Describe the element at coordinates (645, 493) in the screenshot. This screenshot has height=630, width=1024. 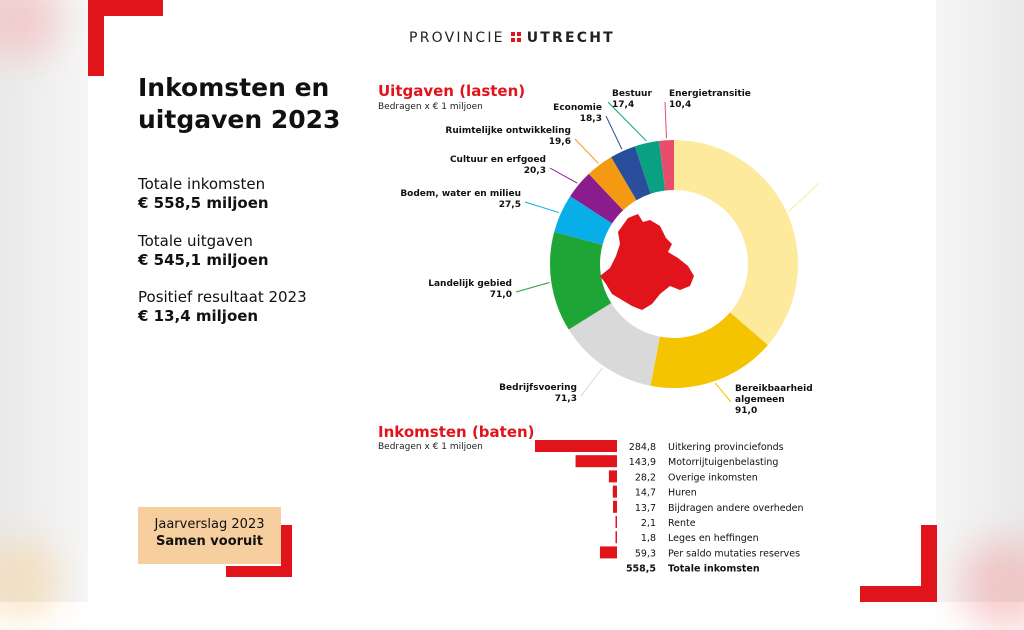
I see `bar-value-label: 14,7` at that location.